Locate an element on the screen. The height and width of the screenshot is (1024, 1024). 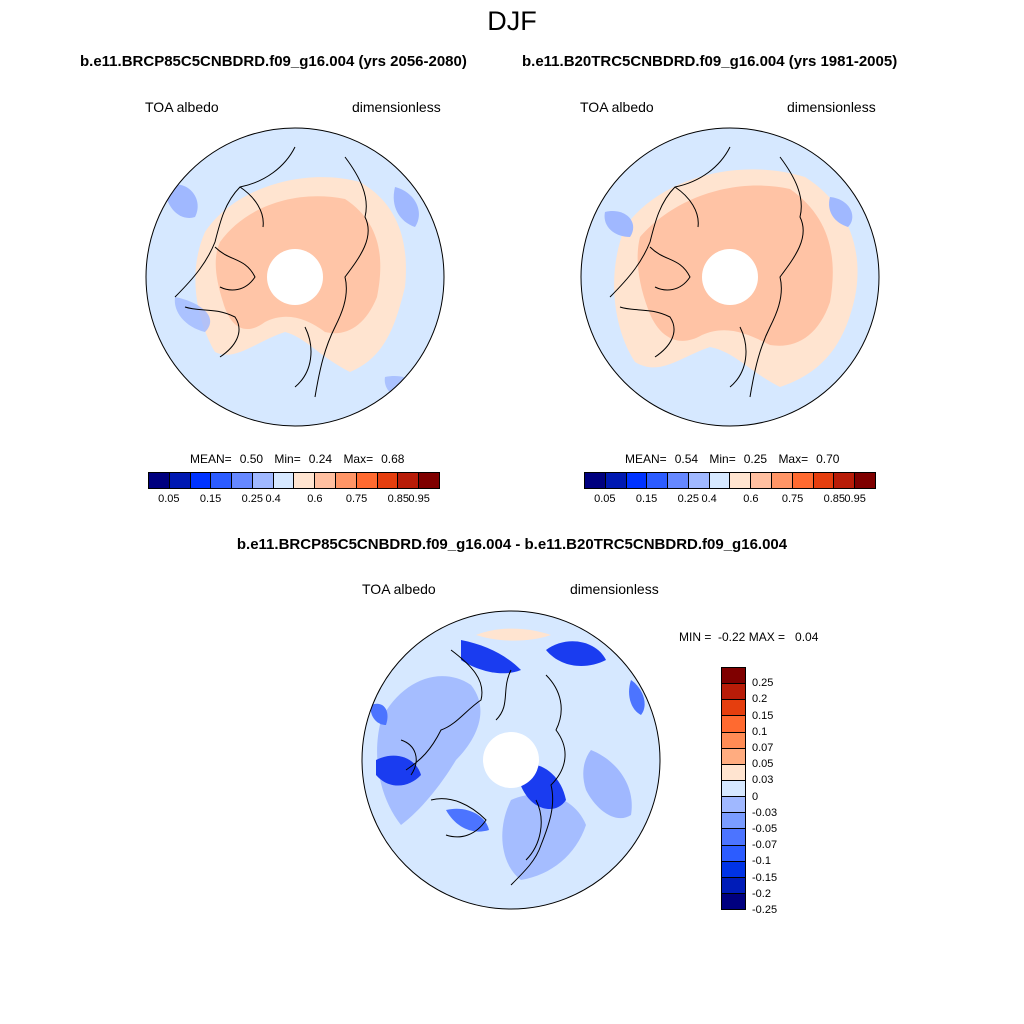
figure-title: DJF is located at coordinates (512, 21).